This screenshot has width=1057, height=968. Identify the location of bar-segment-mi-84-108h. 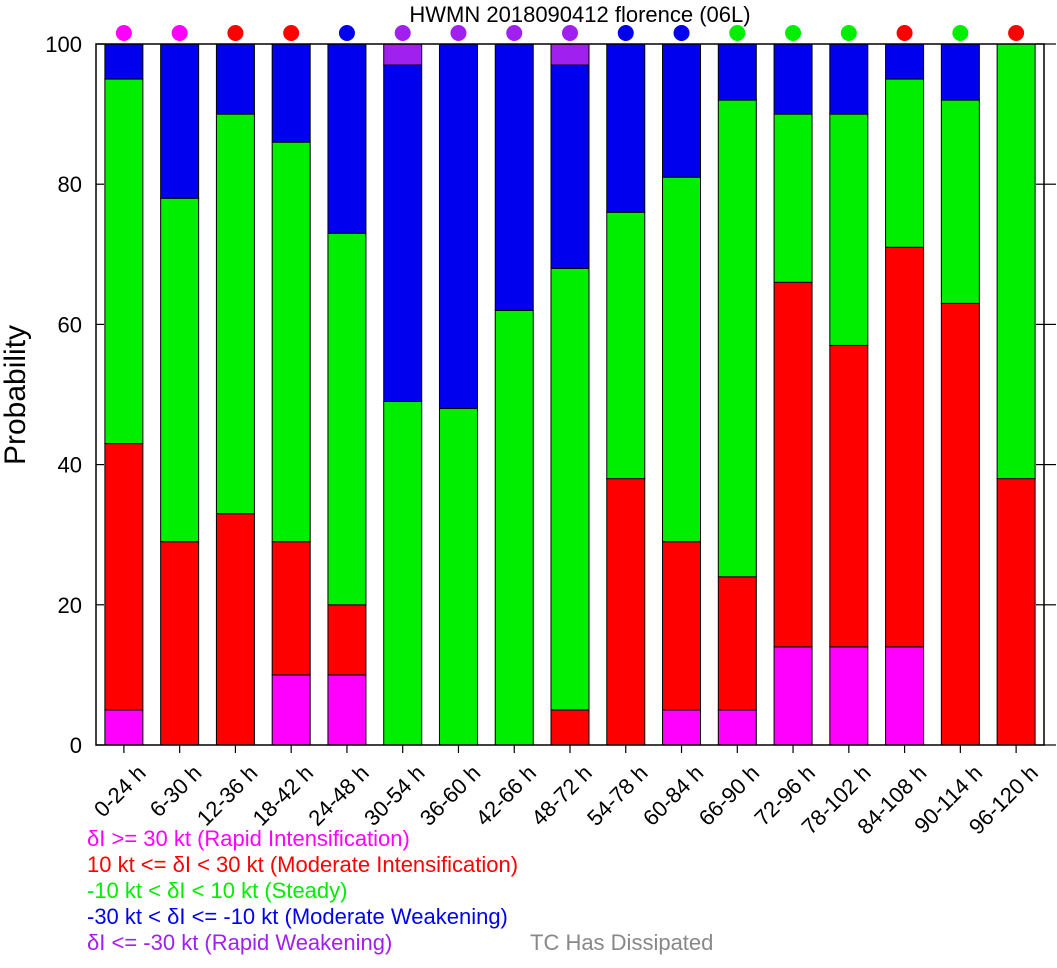
(905, 447).